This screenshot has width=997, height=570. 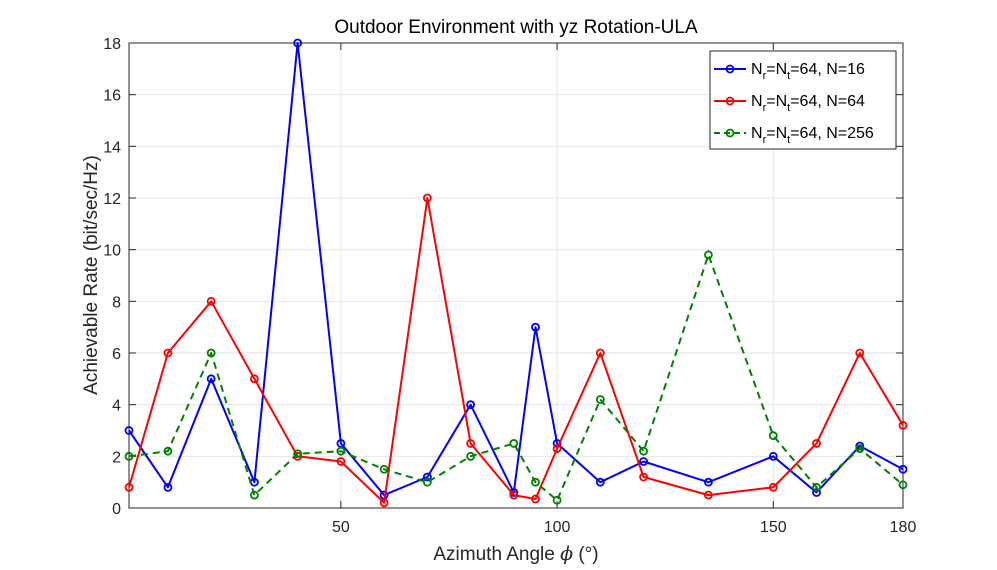 I want to click on y-tick-label: 8, so click(x=116, y=302).